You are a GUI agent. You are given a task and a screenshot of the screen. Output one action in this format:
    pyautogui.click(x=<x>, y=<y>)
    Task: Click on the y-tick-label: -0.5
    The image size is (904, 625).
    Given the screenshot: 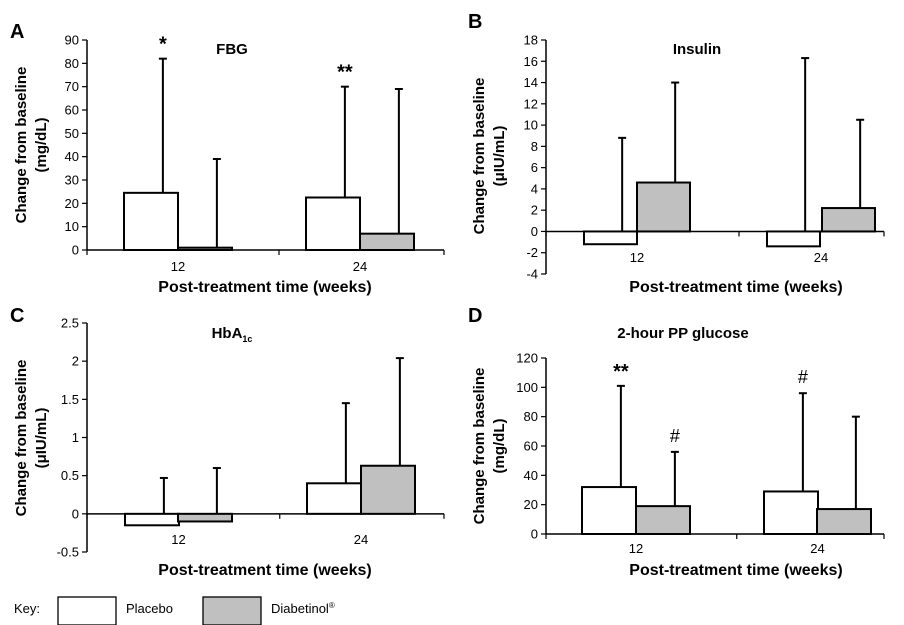 What is the action you would take?
    pyautogui.click(x=68, y=552)
    